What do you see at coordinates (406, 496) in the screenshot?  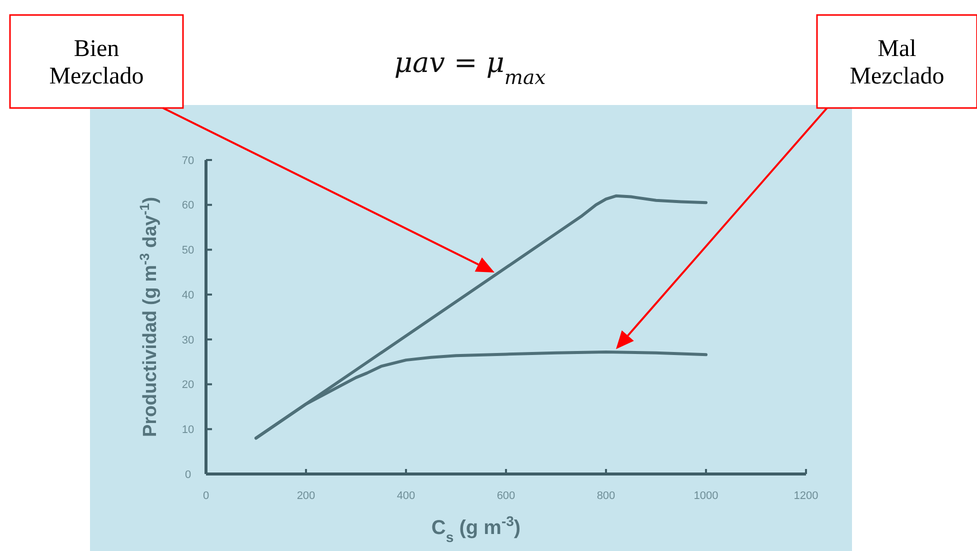 I see `x-tick-label: 400` at bounding box center [406, 496].